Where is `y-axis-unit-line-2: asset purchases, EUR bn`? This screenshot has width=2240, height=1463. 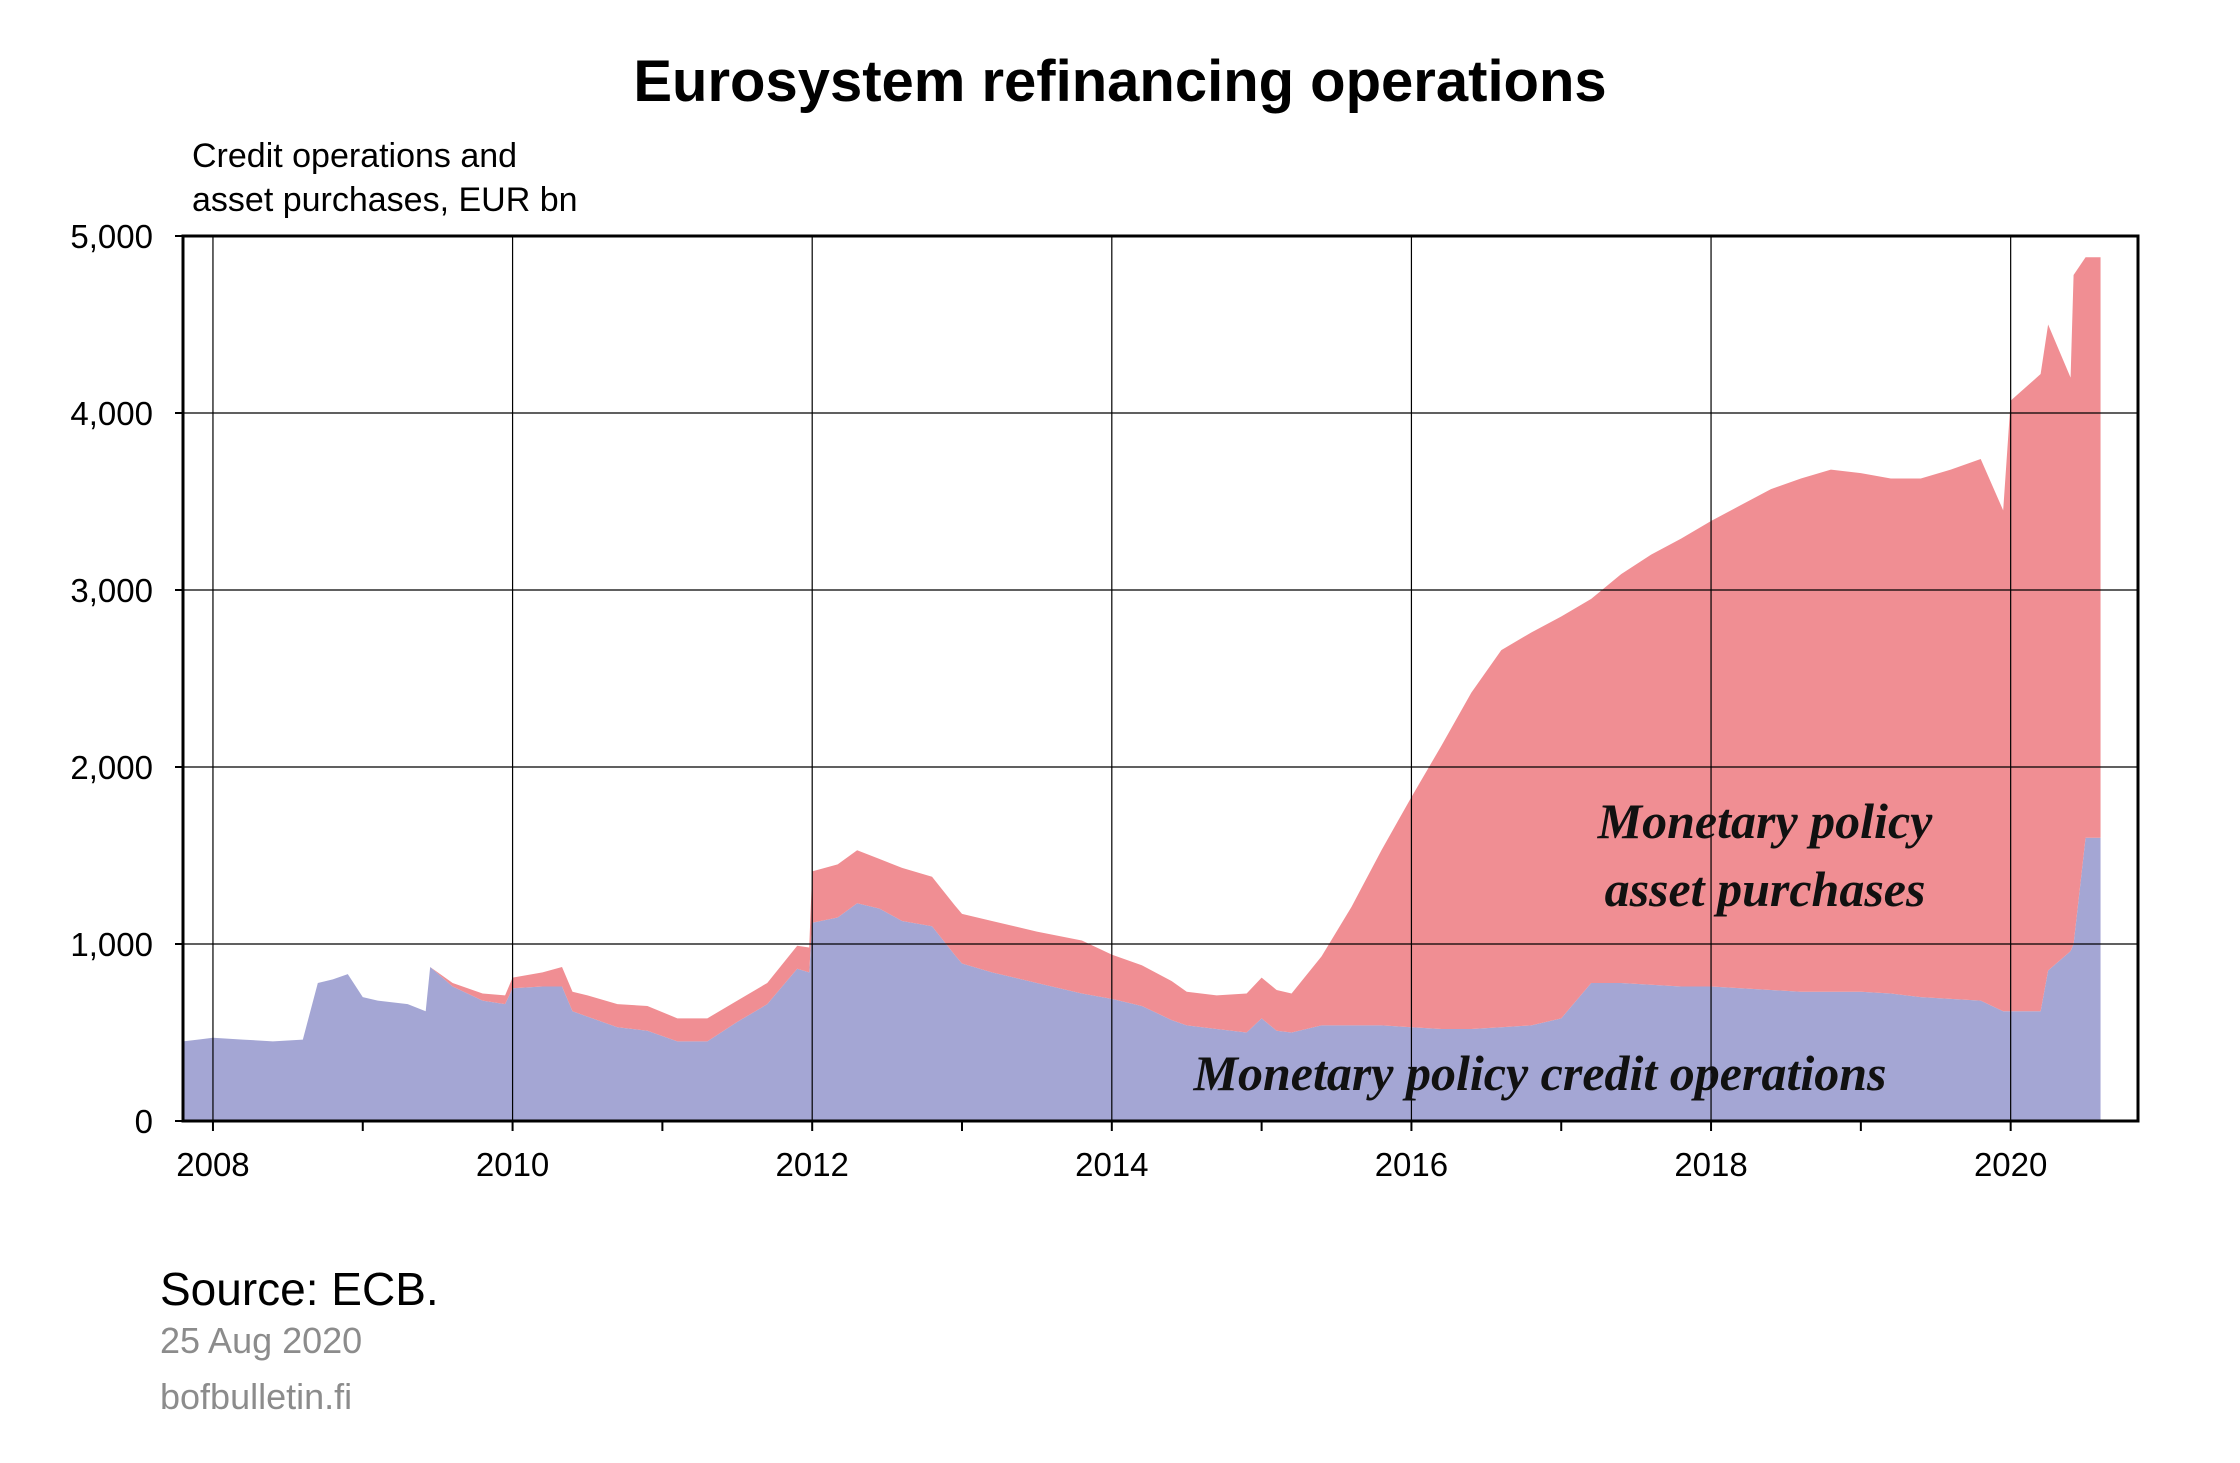 y-axis-unit-line-2: asset purchases, EUR bn is located at coordinates (385, 200).